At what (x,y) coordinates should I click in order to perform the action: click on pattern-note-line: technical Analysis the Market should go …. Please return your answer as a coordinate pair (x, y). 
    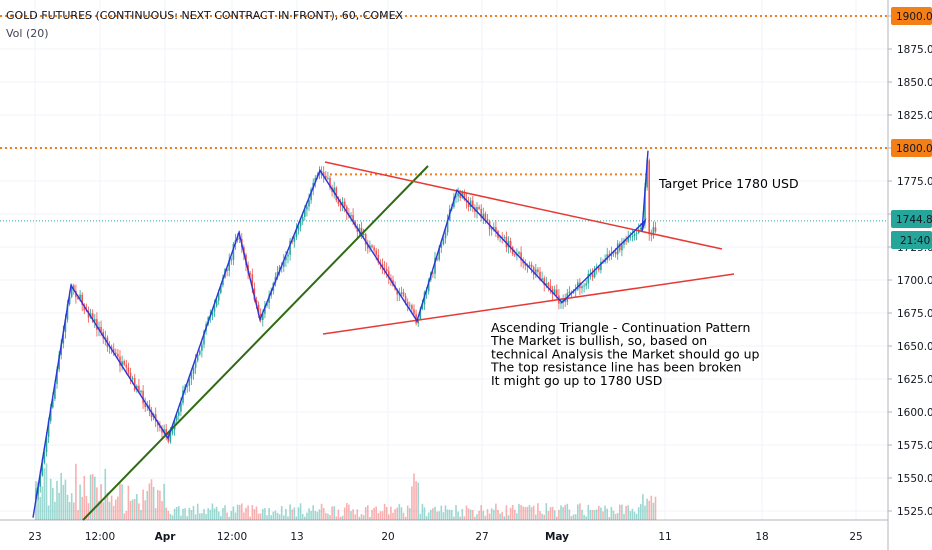
    Looking at the image, I should click on (625, 353).